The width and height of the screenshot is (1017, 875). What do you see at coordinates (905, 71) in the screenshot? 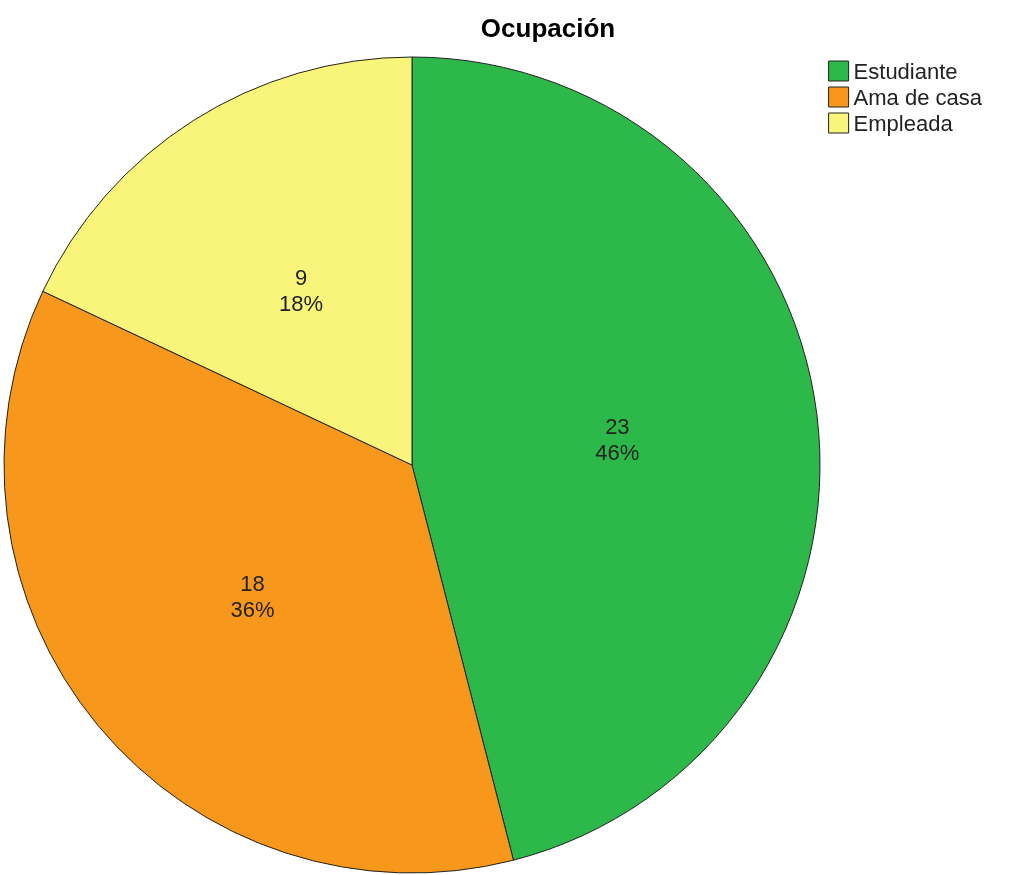
I see `legend-label: Estudiante` at bounding box center [905, 71].